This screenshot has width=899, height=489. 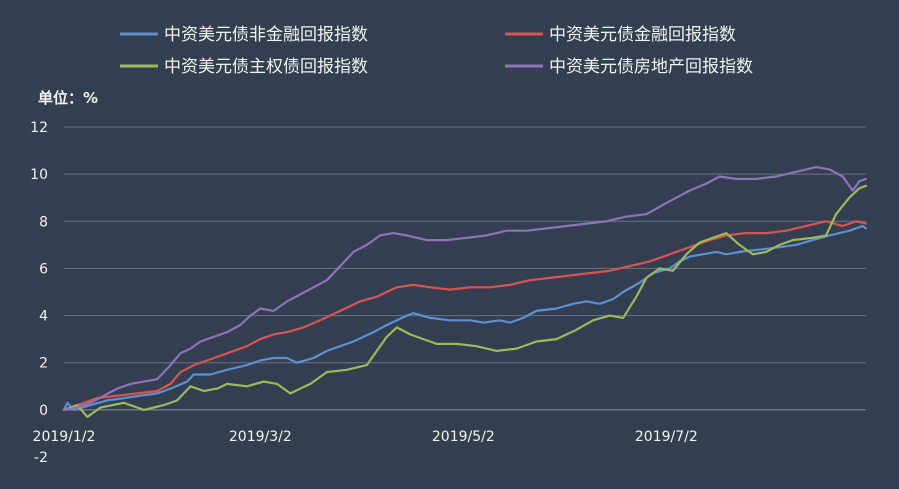 I want to click on legend-item-2: 中资美元债金融回报指数, so click(x=620, y=35).